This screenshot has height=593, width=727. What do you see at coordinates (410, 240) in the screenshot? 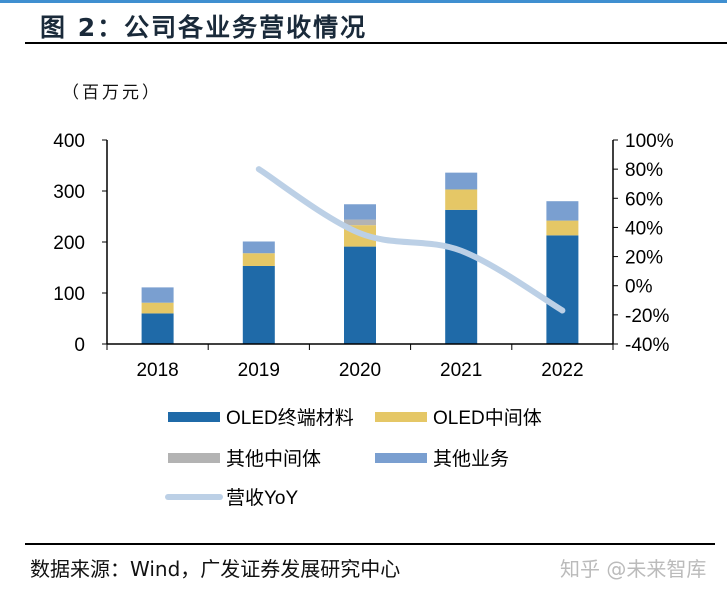
I see `yoy-line` at bounding box center [410, 240].